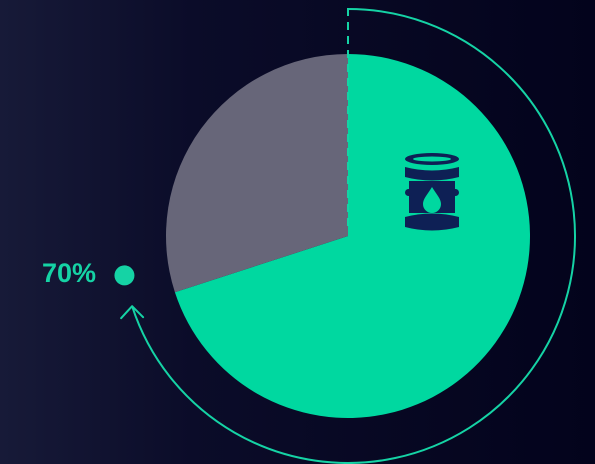 The image size is (595, 464). Describe the element at coordinates (69, 273) in the screenshot. I see `value-label: 70%` at that location.